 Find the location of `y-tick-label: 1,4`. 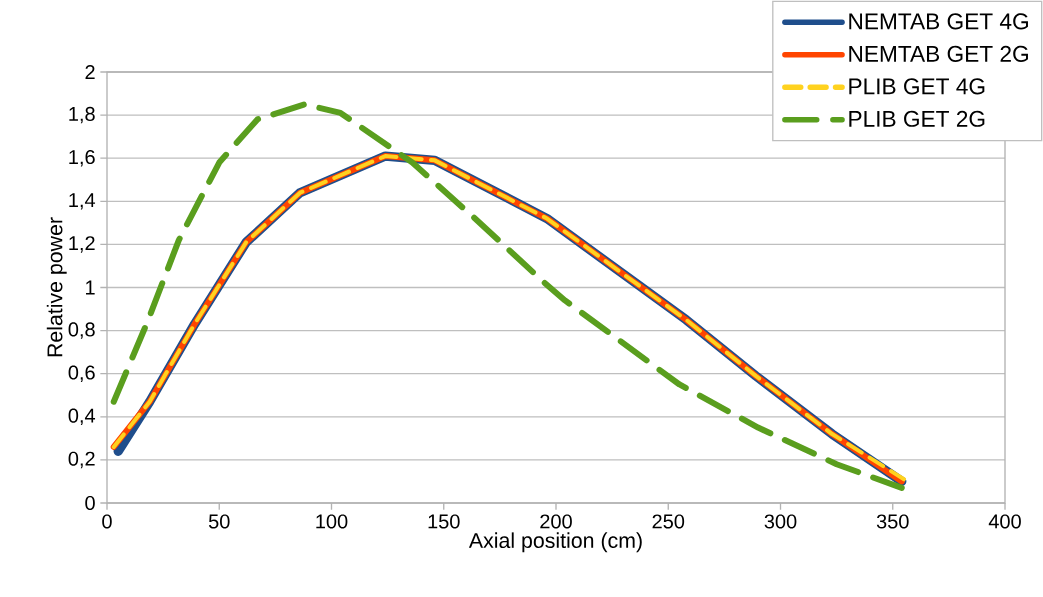

y-tick-label: 1,4 is located at coordinates (82, 201).